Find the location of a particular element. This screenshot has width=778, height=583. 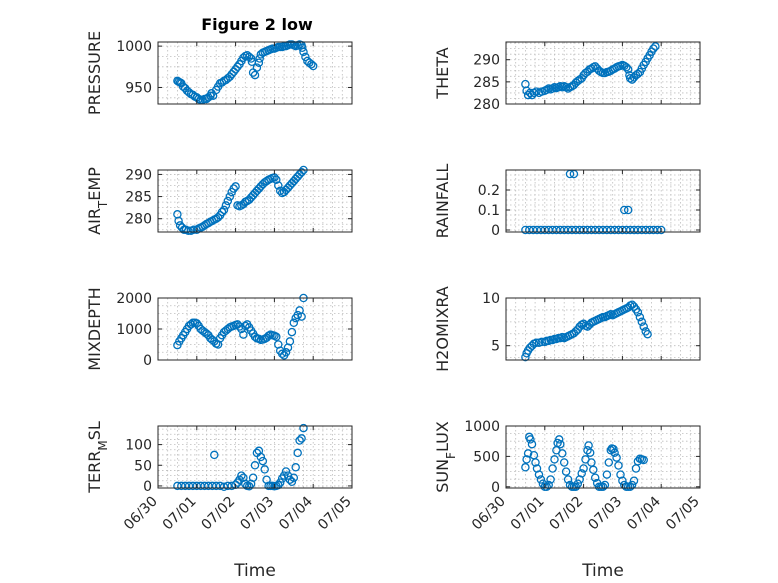

x-tick-label: 06/30 is located at coordinates (489, 514).